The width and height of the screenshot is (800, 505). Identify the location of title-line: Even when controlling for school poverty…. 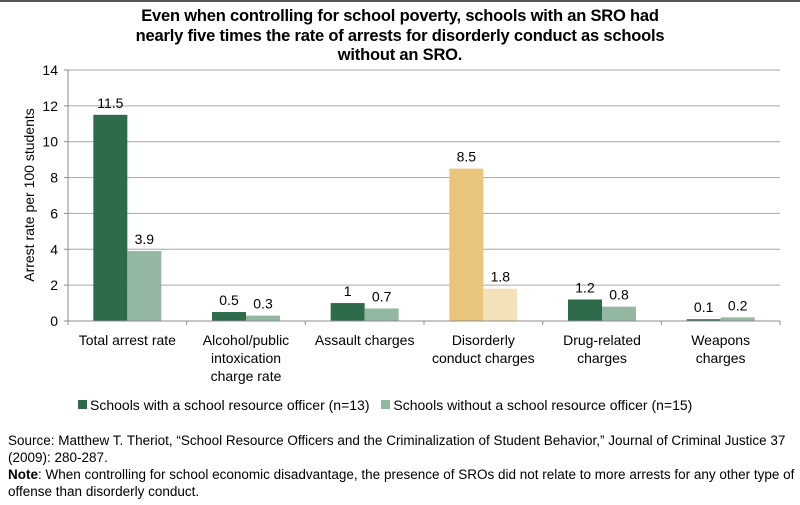
(400, 16).